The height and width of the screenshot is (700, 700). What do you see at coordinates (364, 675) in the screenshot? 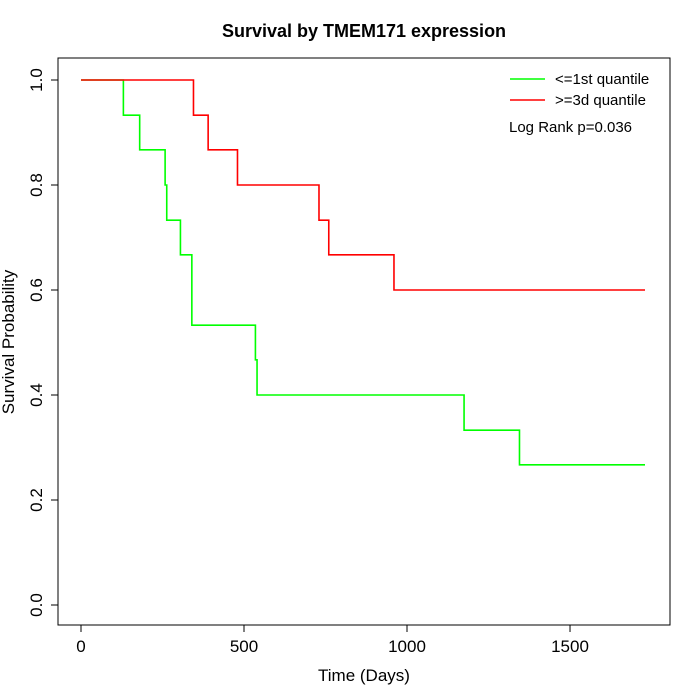
I see `x-axis-label: Time (Days)` at bounding box center [364, 675].